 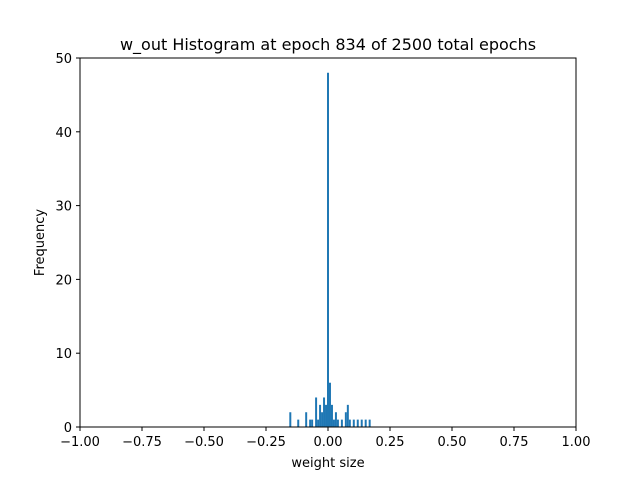 I want to click on x-tick-label: 1.00, so click(x=576, y=442).